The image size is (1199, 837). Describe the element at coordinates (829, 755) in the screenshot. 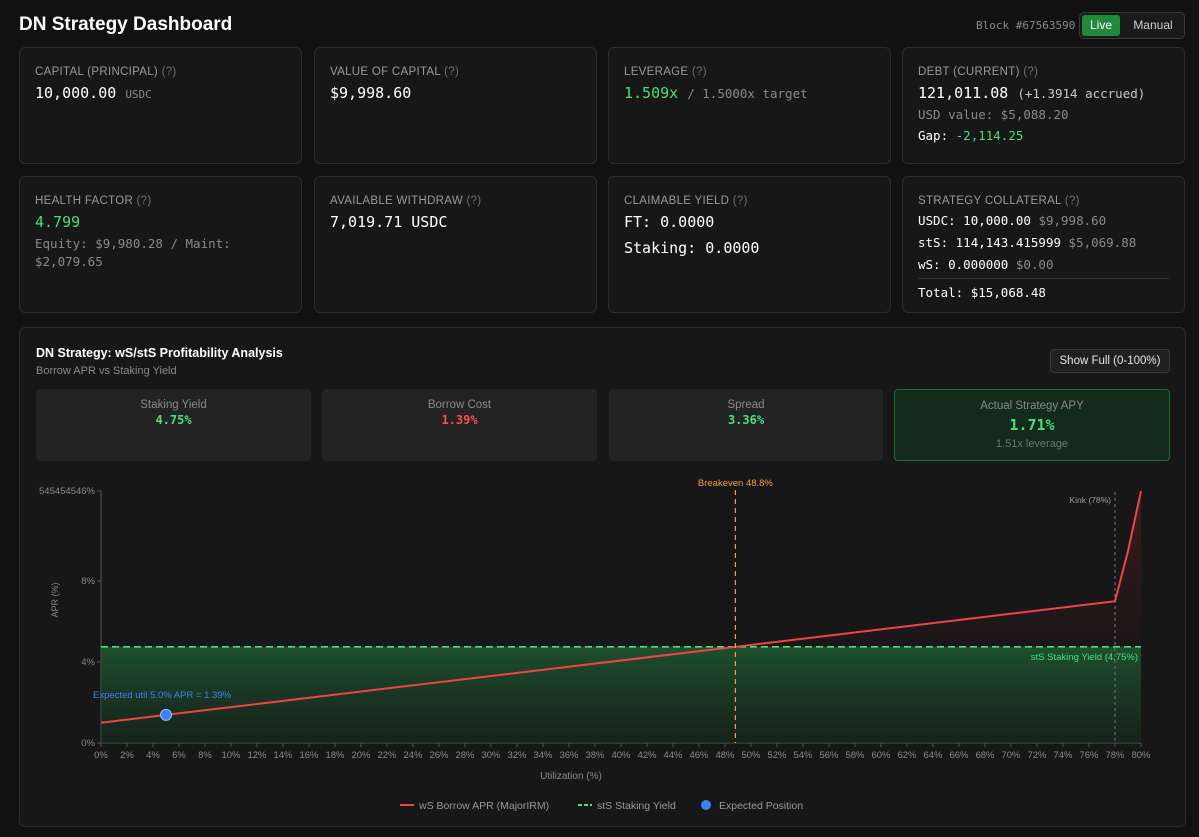

I see `x-tick-label: 56%` at that location.